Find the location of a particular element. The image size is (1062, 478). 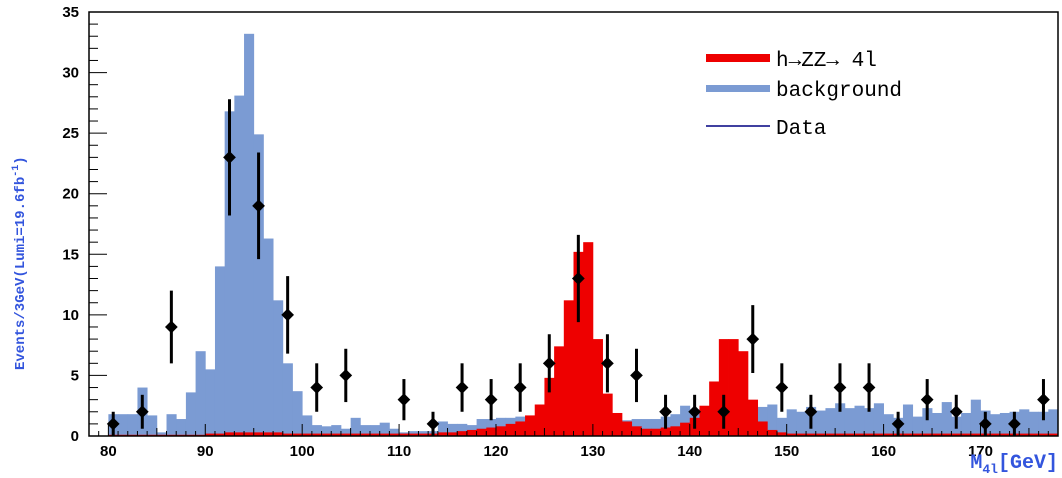

y-axis-title-sup: -1 is located at coordinates (16, 171).